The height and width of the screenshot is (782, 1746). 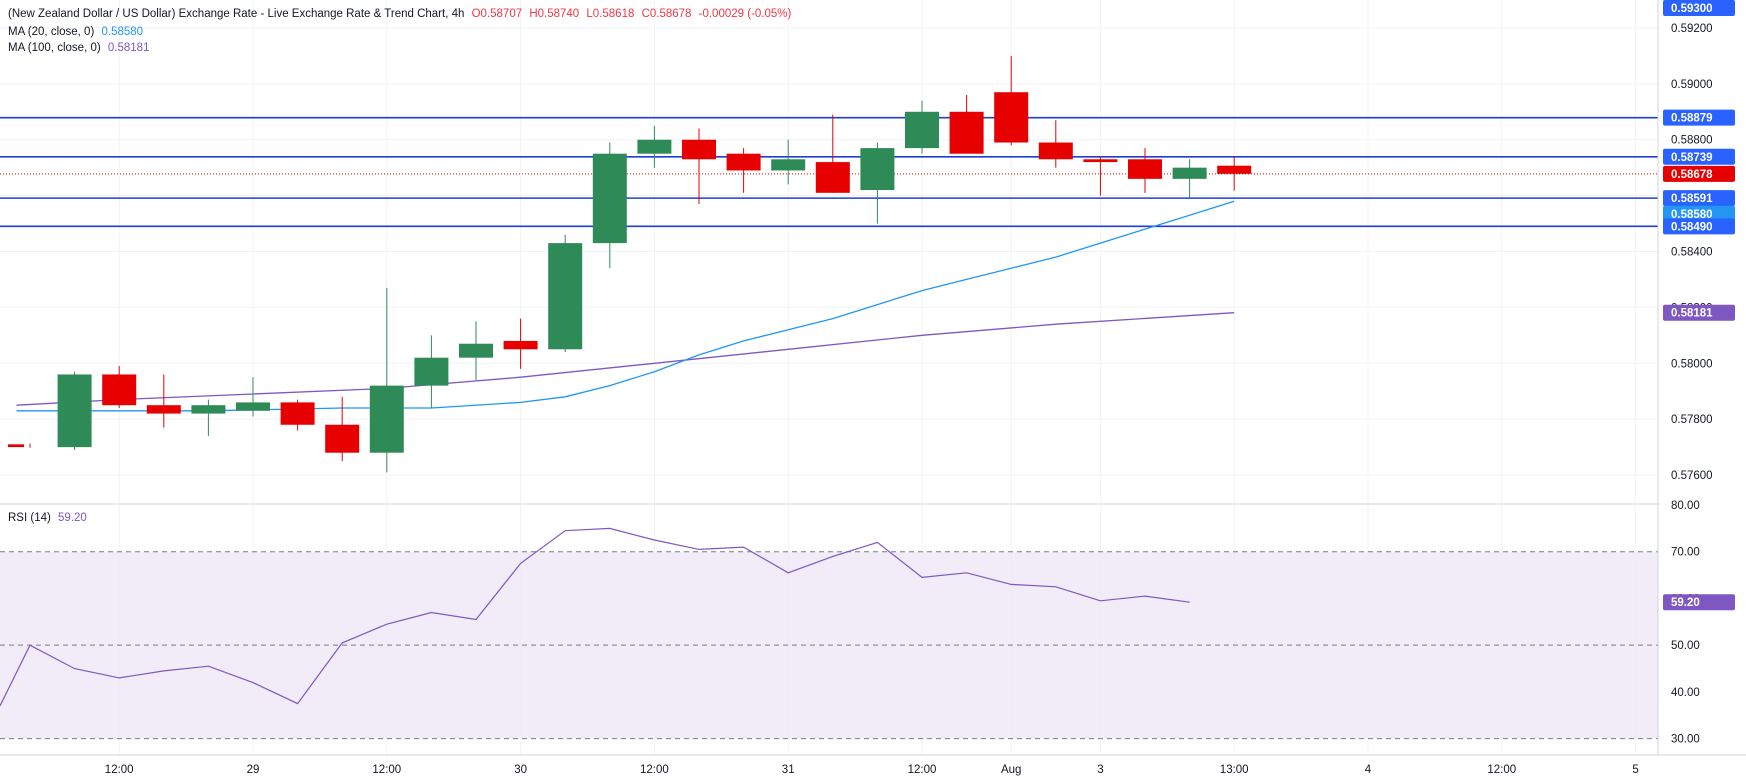 I want to click on time-label: 29, so click(x=253, y=770).